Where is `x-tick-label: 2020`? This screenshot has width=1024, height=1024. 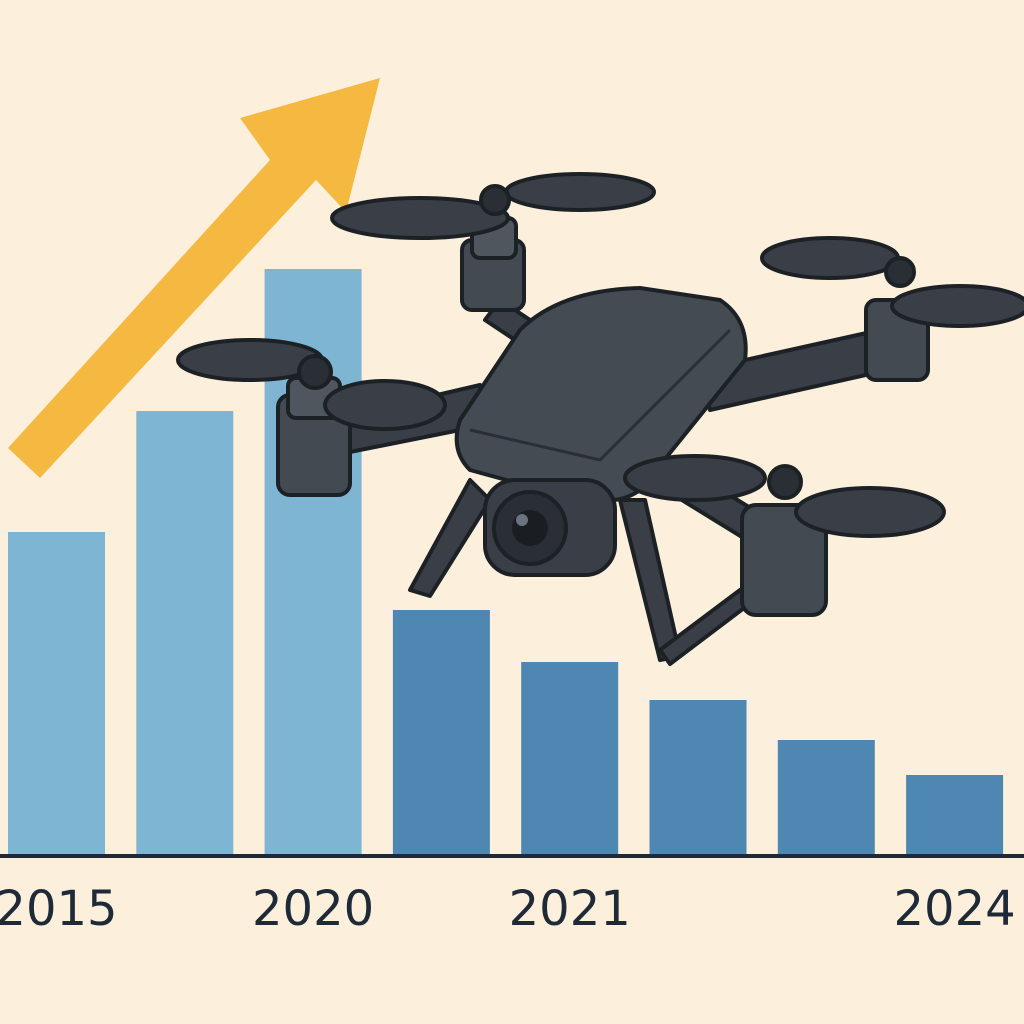
x-tick-label: 2020 is located at coordinates (313, 909).